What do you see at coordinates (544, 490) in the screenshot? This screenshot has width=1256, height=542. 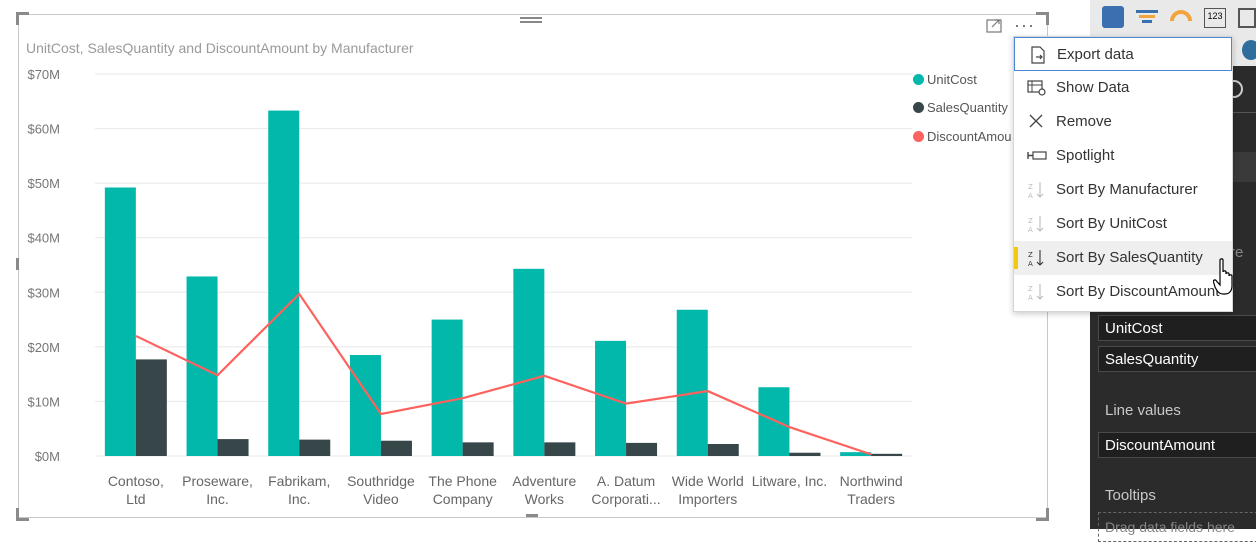 I see `x-tick-label: Adventure Works` at bounding box center [544, 490].